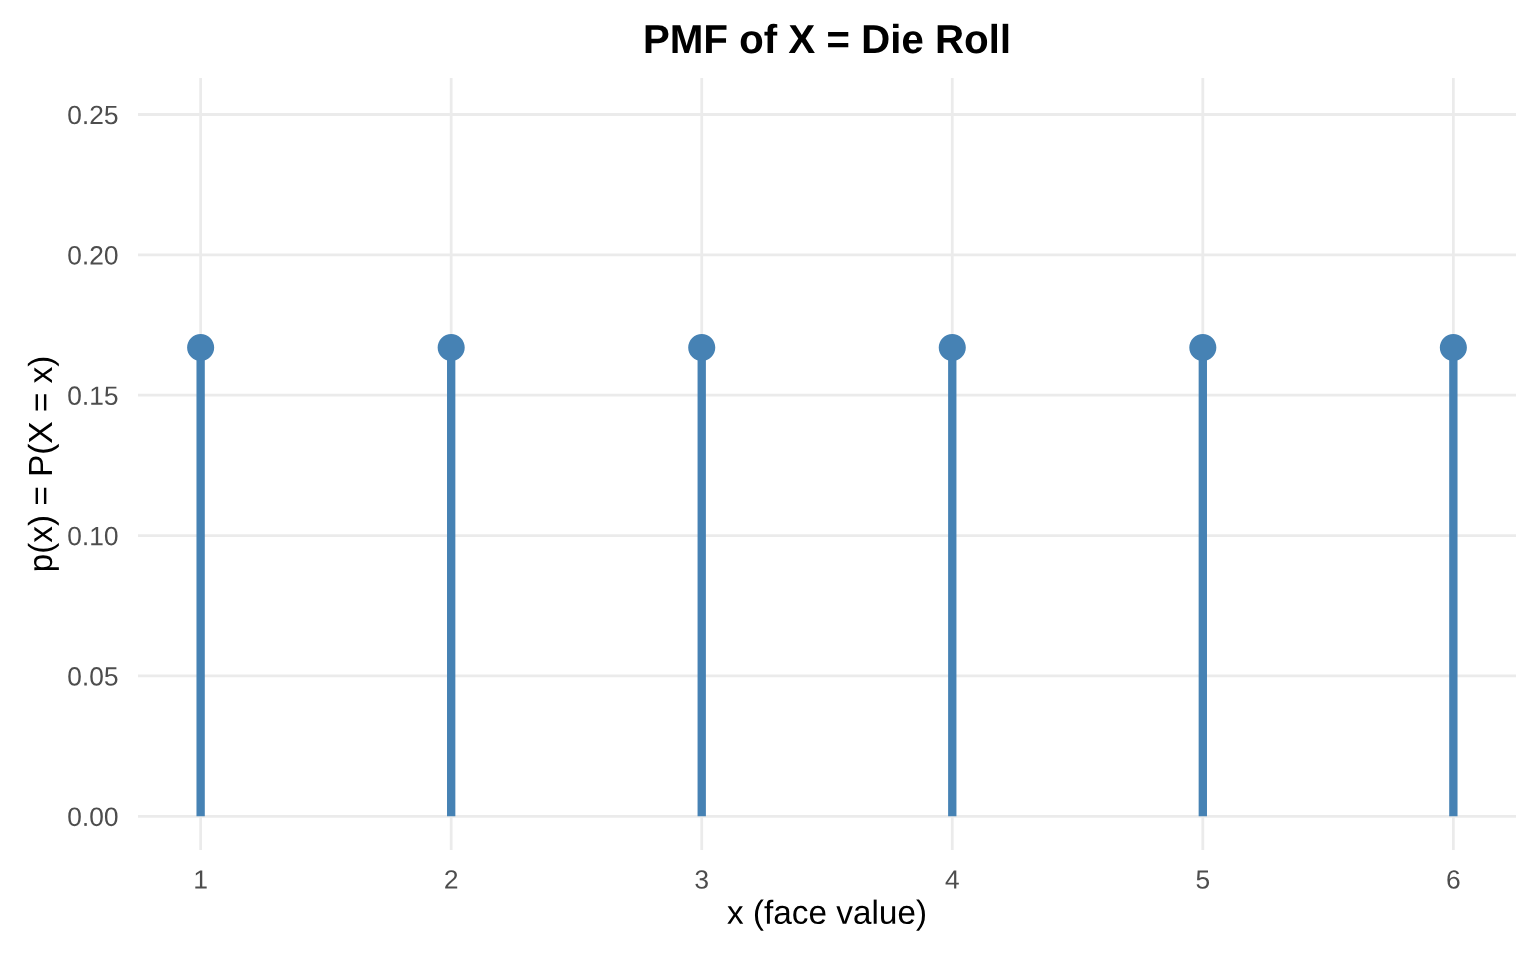 This screenshot has width=1536, height=960. I want to click on x-tick-label: 5, so click(1203, 879).